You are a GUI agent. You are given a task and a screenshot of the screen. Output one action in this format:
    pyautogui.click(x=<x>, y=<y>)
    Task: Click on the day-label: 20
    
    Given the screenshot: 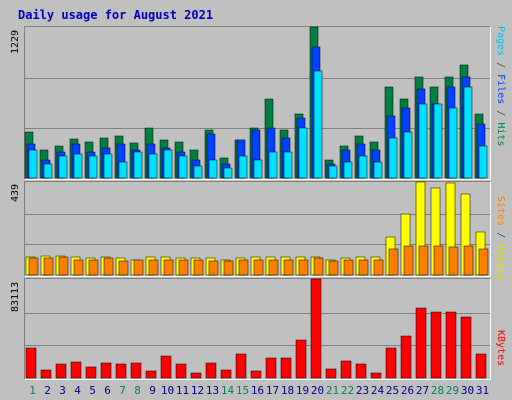 What is the action you would take?
    pyautogui.click(x=317, y=390)
    